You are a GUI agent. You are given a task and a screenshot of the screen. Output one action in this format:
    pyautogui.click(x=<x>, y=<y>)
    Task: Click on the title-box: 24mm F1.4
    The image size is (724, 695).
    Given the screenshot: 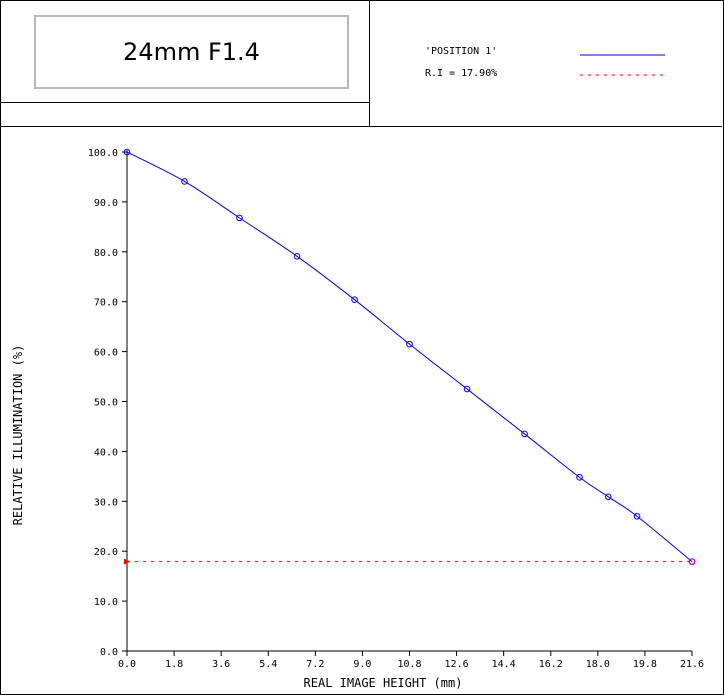 What is the action you would take?
    pyautogui.click(x=191, y=52)
    